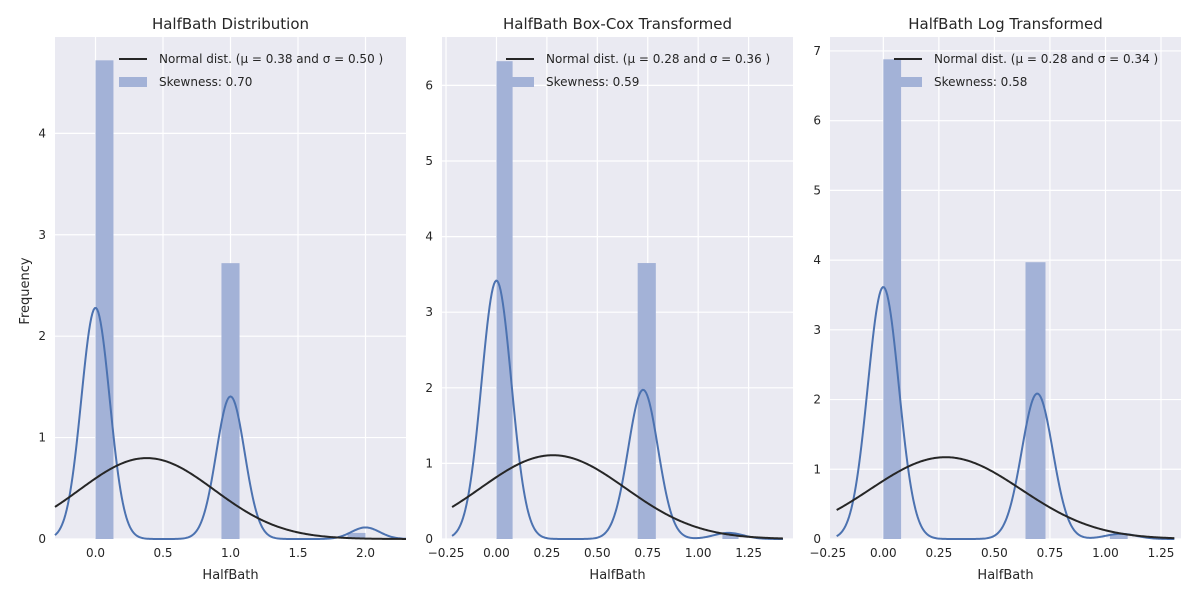  I want to click on x-tick-label: 2.0, so click(365, 553).